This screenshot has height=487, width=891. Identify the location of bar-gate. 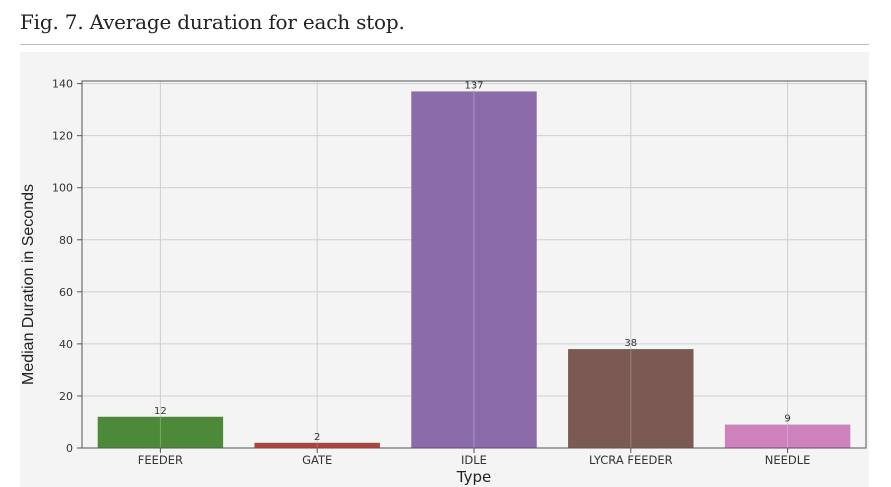
(317, 445).